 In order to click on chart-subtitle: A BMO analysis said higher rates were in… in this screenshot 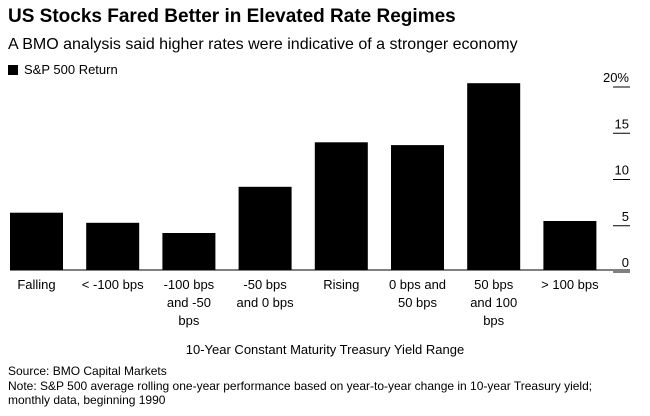, I will do `click(263, 44)`.